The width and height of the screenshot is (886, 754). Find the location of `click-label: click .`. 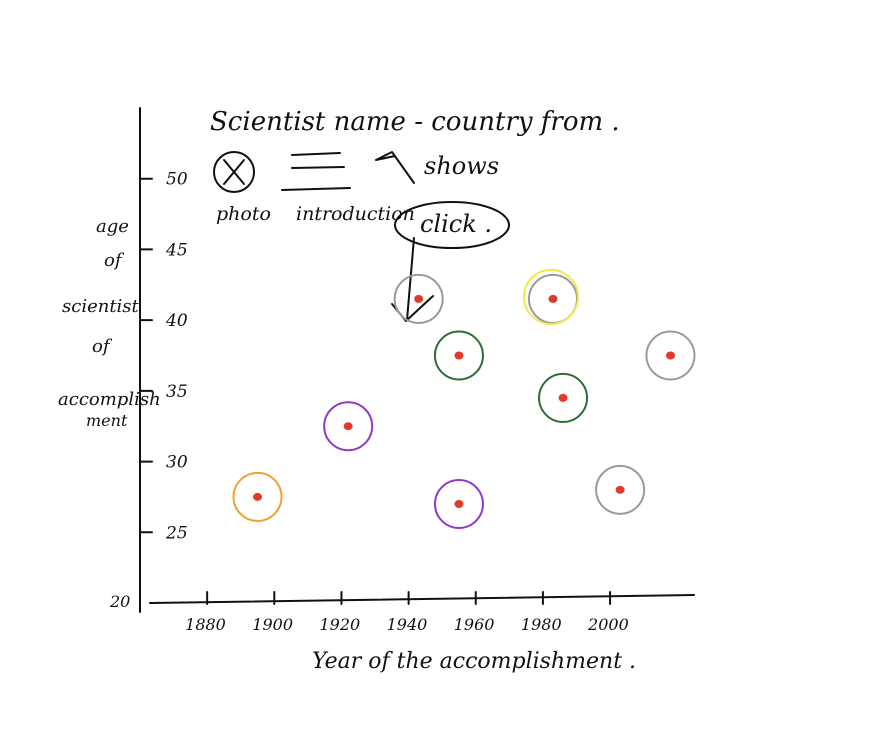

click-label: click . is located at coordinates (456, 224).